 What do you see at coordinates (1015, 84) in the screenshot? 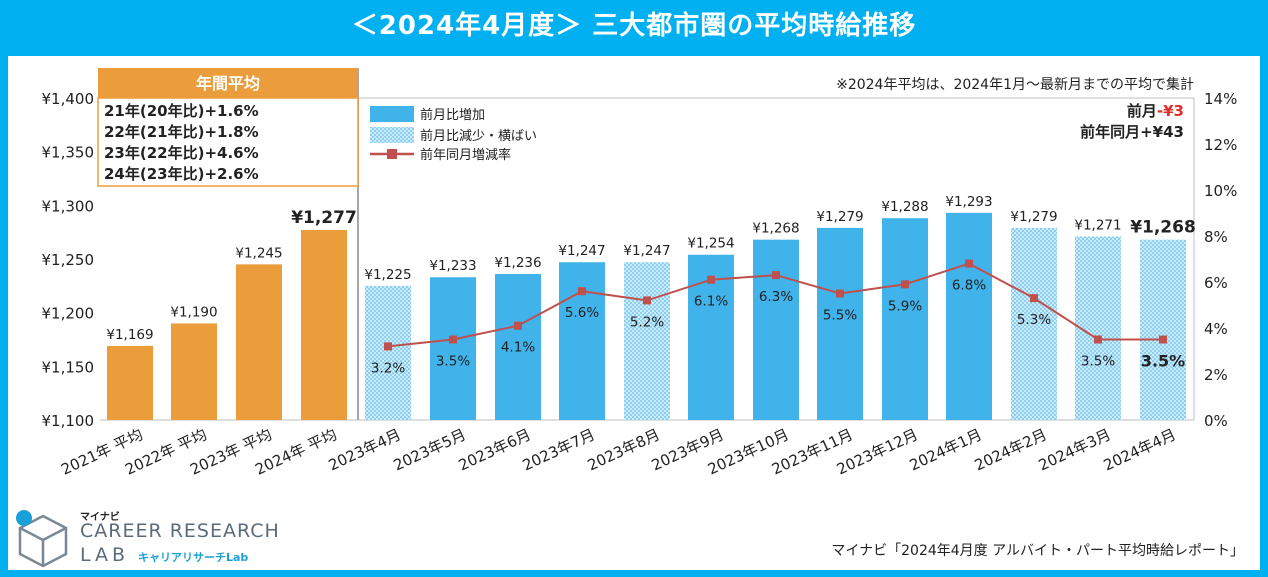
I see `average-note: ※2024年平均は、2024年1月～最新月までの平均で集計` at bounding box center [1015, 84].